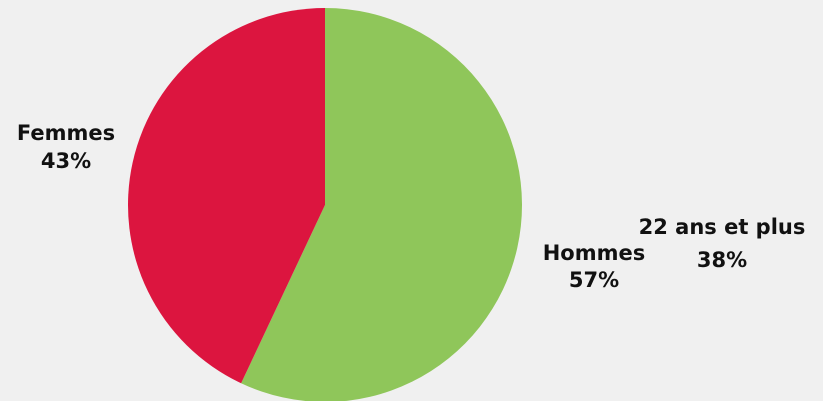  I want to click on slice-label-femmes: Femmes, so click(66, 133).